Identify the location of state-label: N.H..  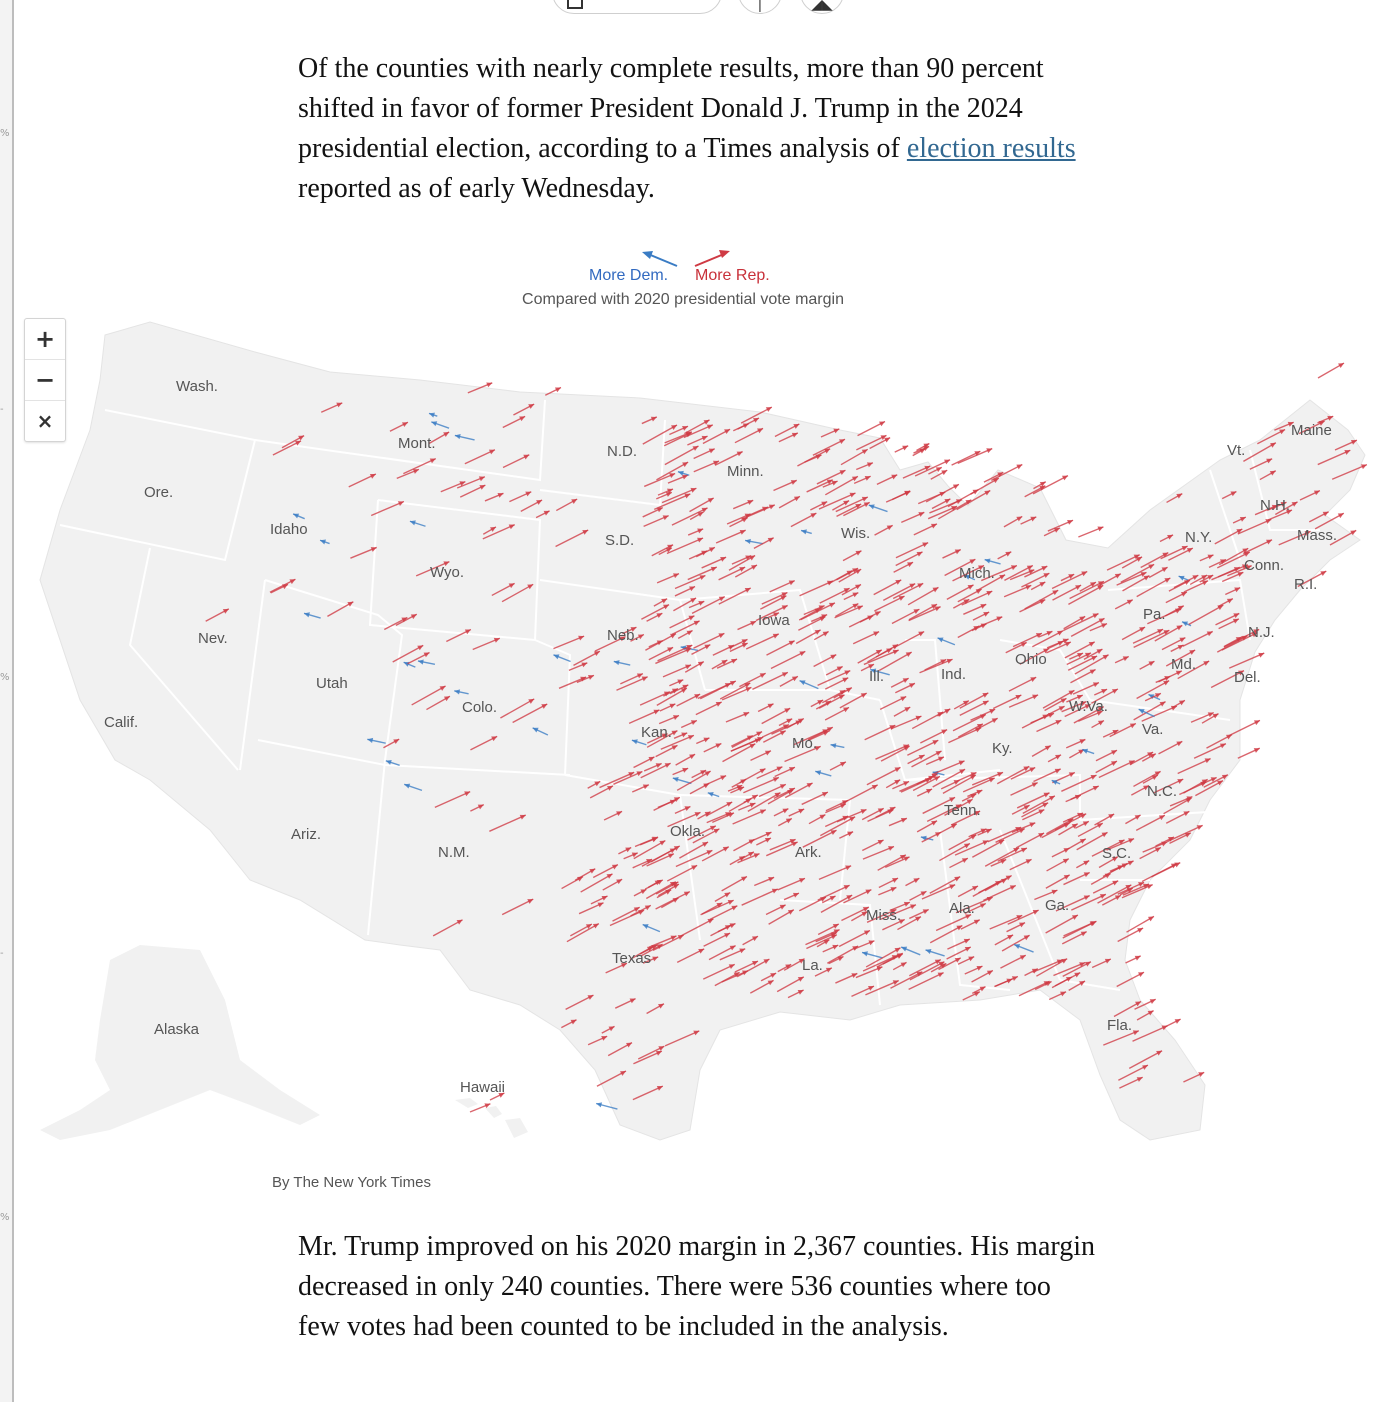
(1275, 505).